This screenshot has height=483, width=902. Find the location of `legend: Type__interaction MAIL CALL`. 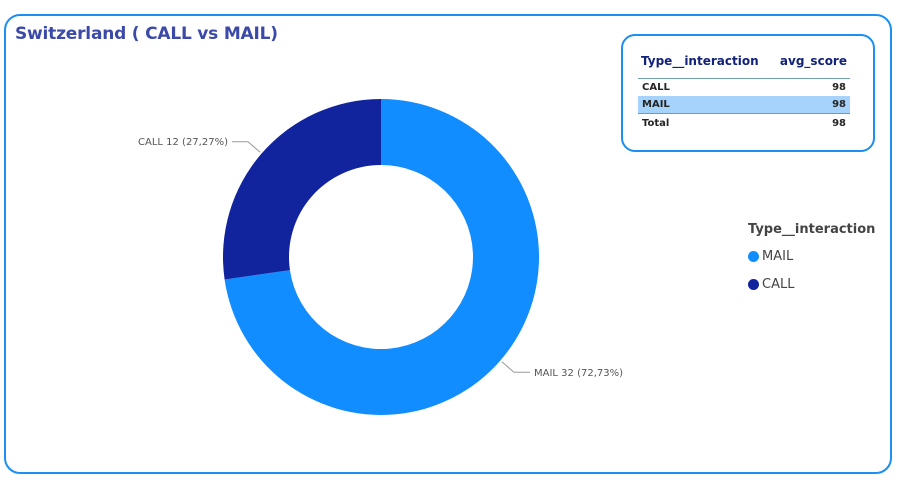

legend: Type__interaction MAIL CALL is located at coordinates (818, 260).